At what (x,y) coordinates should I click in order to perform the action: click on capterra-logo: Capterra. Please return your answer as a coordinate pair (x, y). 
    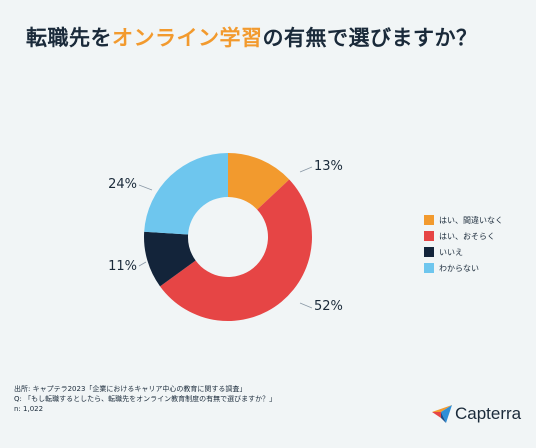
    Looking at the image, I should click on (476, 414).